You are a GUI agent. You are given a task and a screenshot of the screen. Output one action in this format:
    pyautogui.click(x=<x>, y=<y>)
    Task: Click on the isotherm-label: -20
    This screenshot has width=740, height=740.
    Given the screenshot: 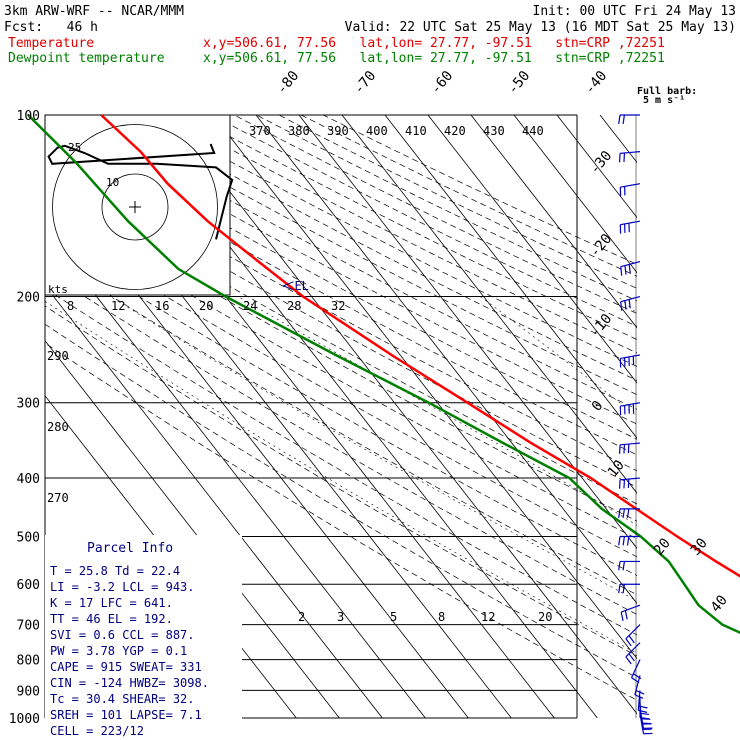 What is the action you would take?
    pyautogui.click(x=601, y=246)
    